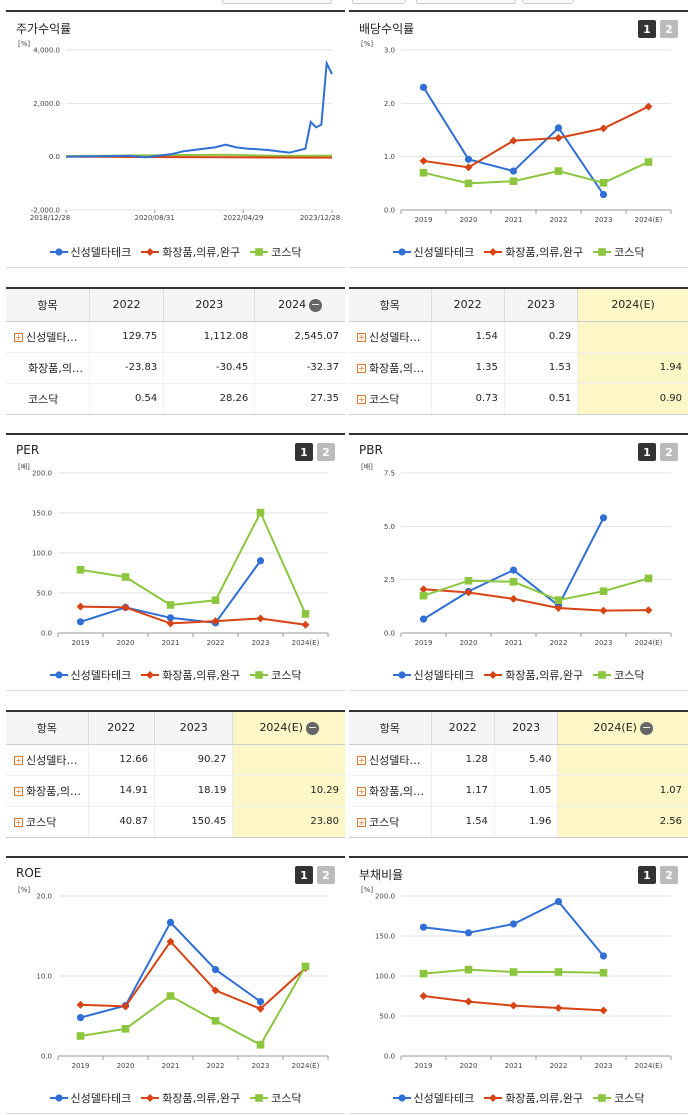  Describe the element at coordinates (42, 554) in the screenshot. I see `y-tick-label: 100.0` at that location.